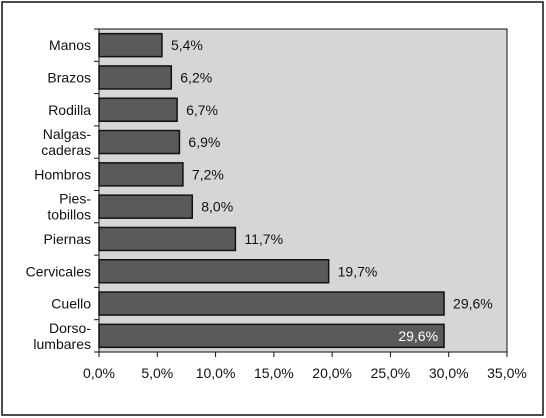 The height and width of the screenshot is (418, 546). Describe the element at coordinates (58, 271) in the screenshot. I see `category-label: Cervicales` at that location.